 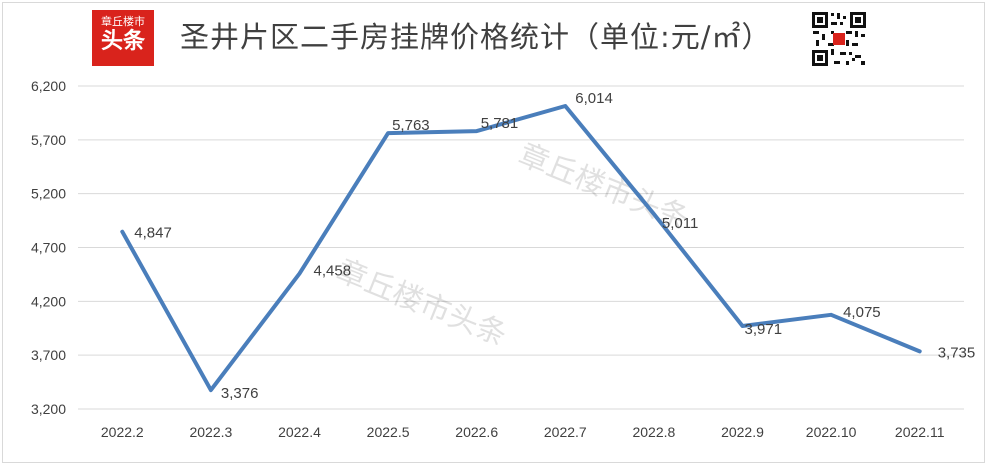 What do you see at coordinates (210, 432) in the screenshot?
I see `x-tick-label: 2022.3` at bounding box center [210, 432].